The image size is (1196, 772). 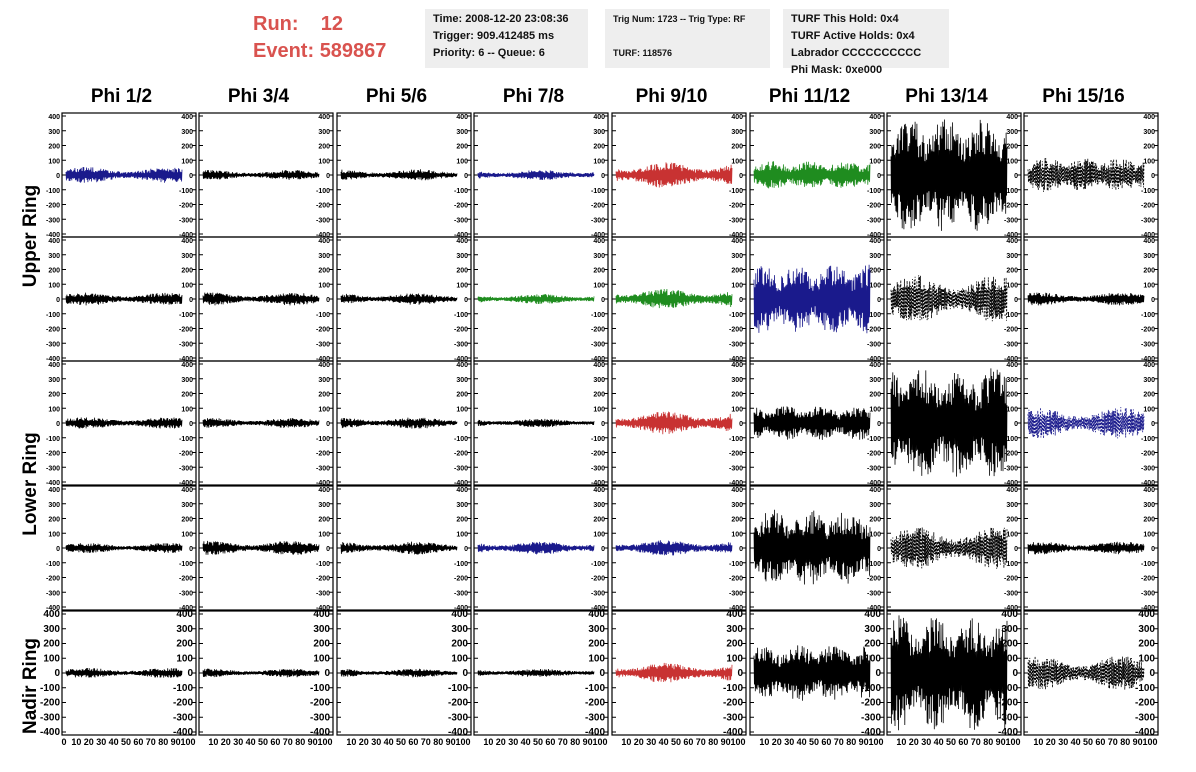 What do you see at coordinates (494, 36) in the screenshot?
I see `trigger-text: Trigger: 909.412485 ms` at bounding box center [494, 36].